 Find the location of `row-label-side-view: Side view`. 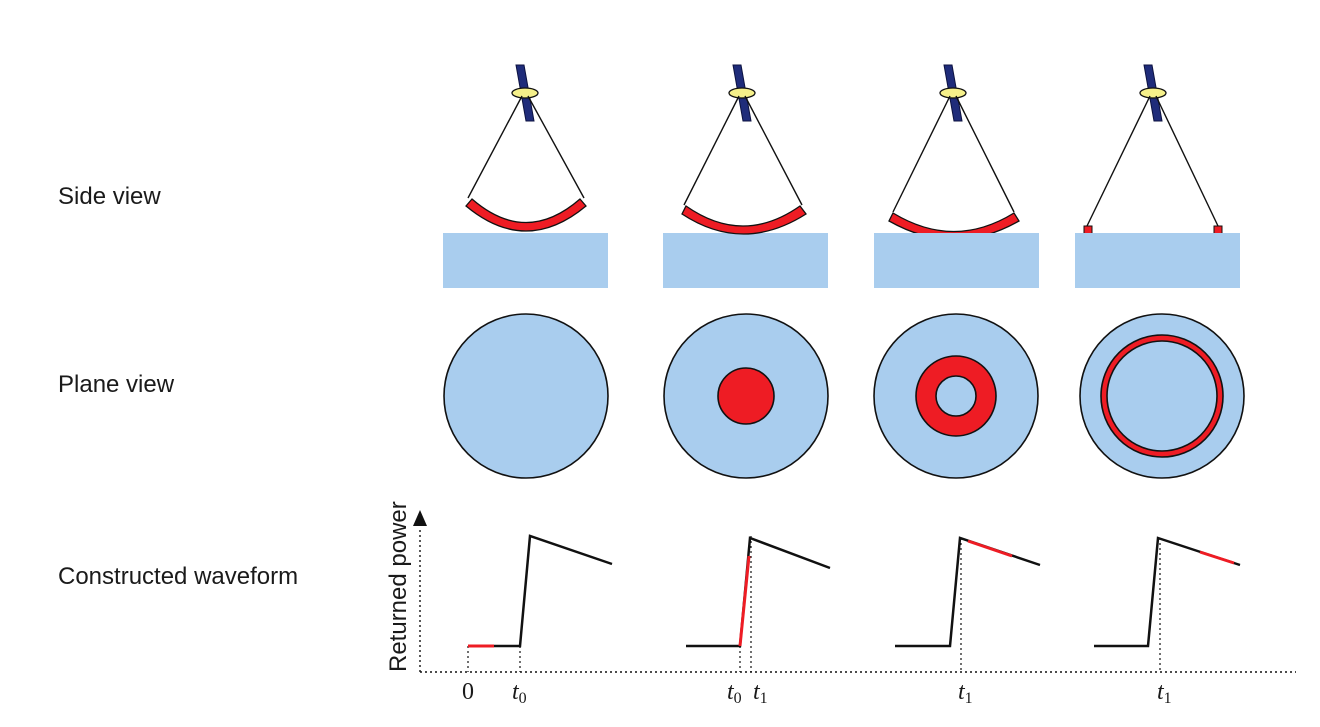

row-label-side-view: Side view is located at coordinates (109, 196).